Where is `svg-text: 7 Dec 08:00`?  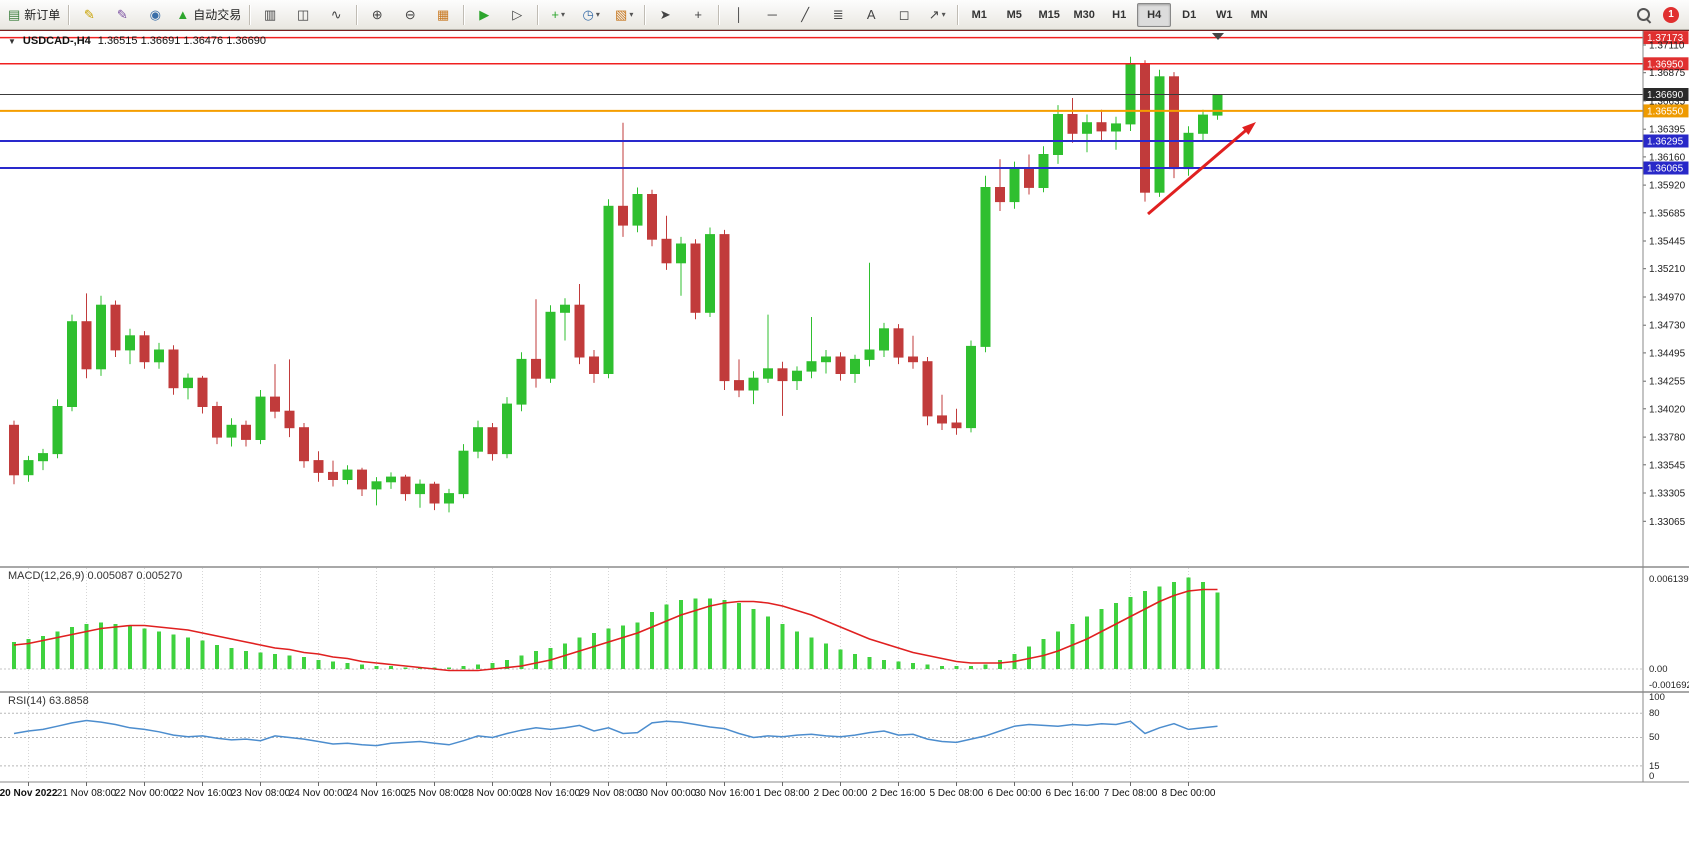
svg-text: 7 Dec 08:00 is located at coordinates (1131, 793).